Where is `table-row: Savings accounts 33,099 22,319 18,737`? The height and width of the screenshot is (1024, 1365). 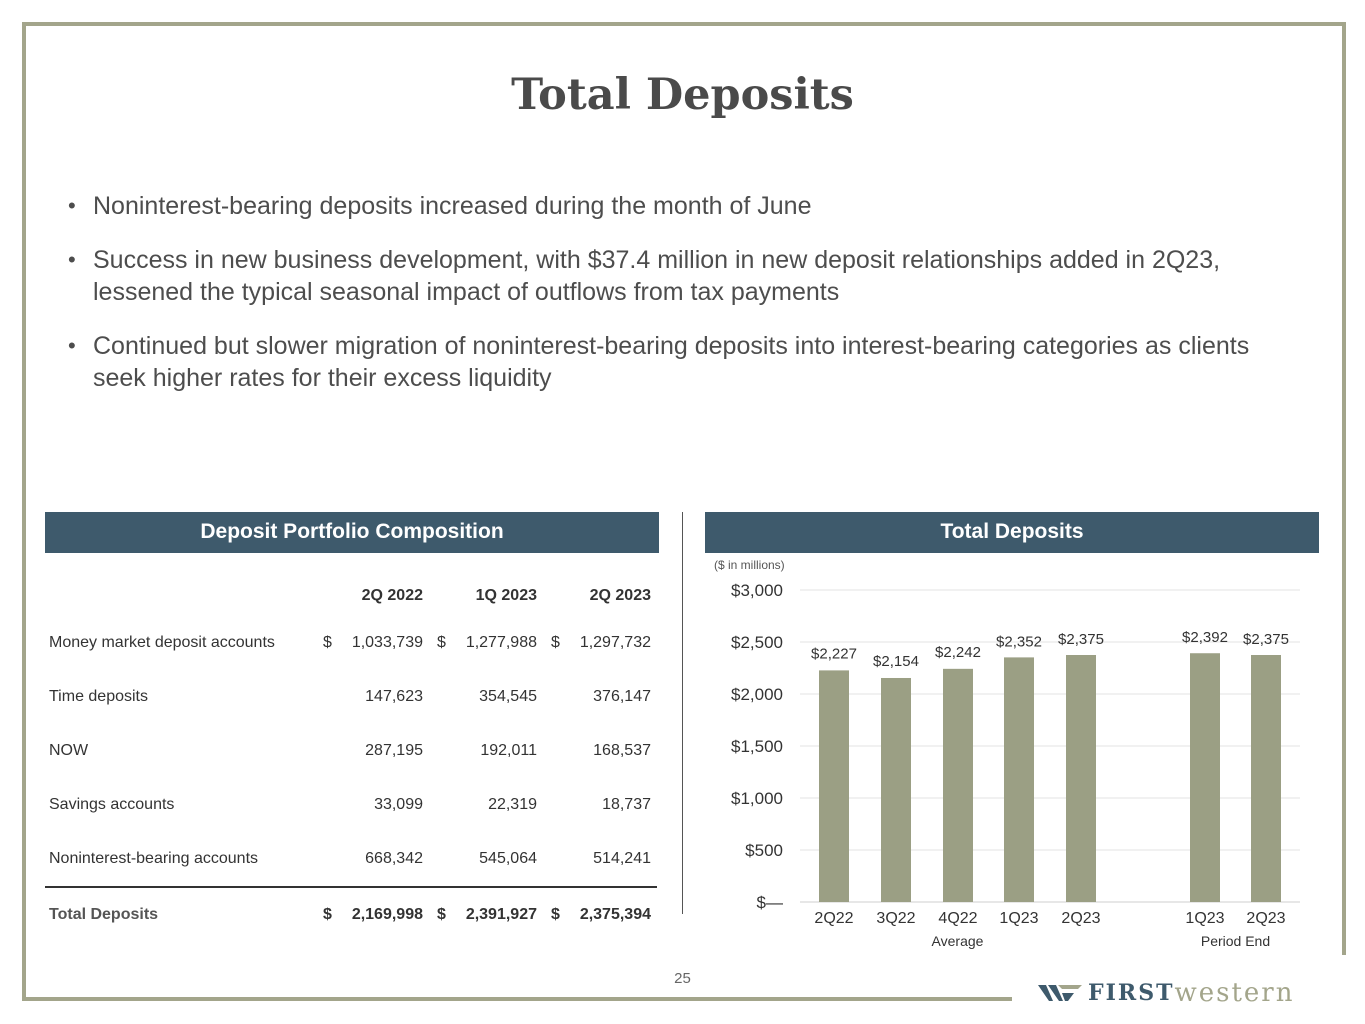
table-row: Savings accounts 33,099 22,319 18,737 is located at coordinates (351, 805).